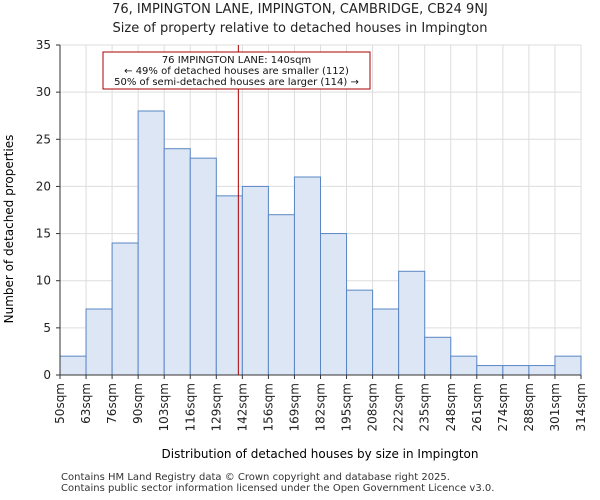 The height and width of the screenshot is (500, 600). I want to click on y-tick-label: 20, so click(43, 186).